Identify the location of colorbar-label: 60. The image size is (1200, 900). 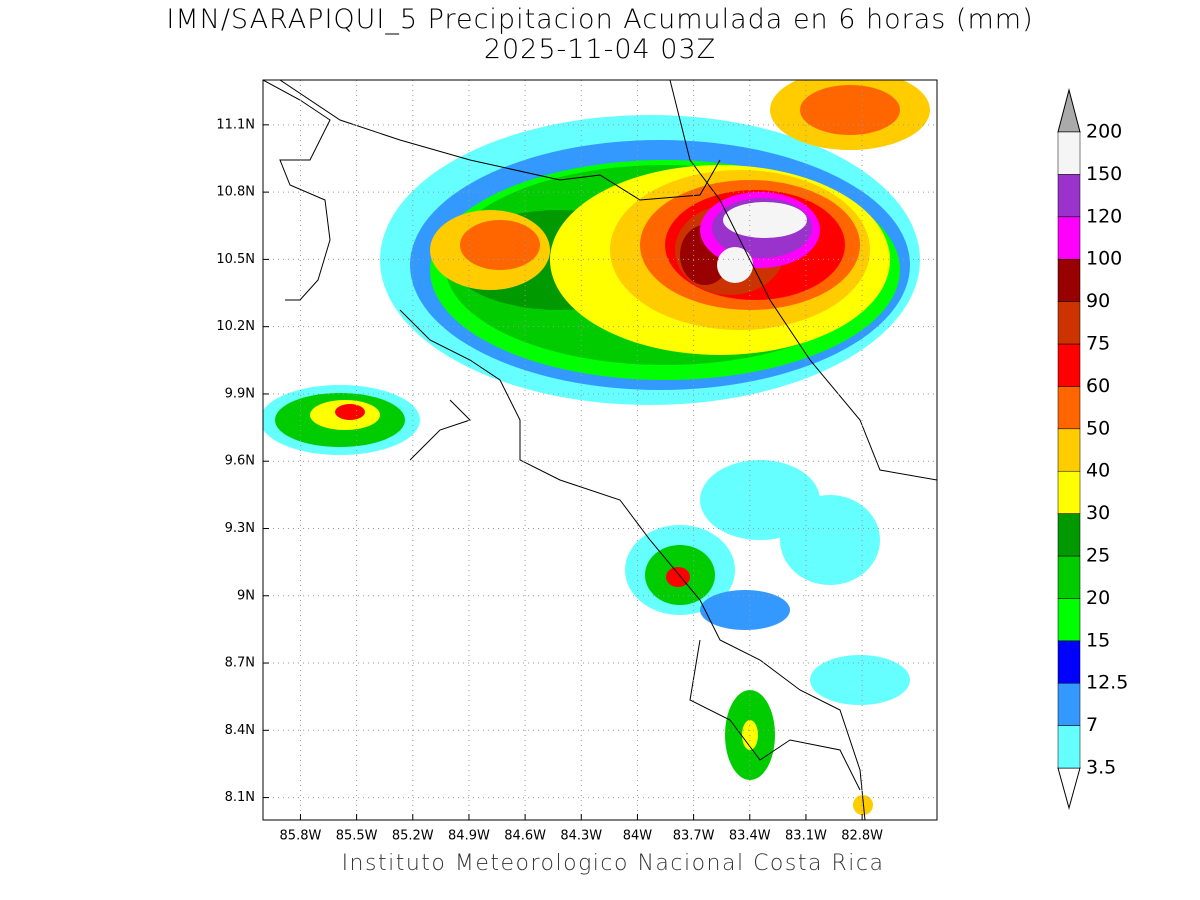
(1098, 386).